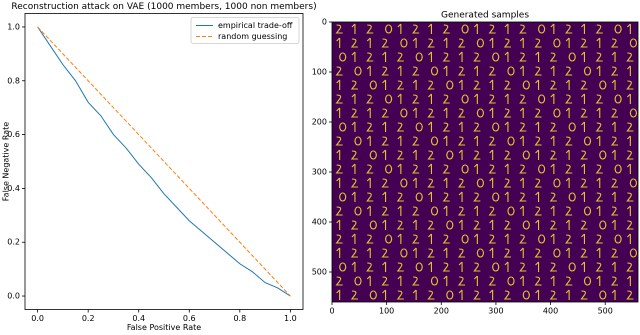 The image size is (640, 335). What do you see at coordinates (6, 161) in the screenshot?
I see `y-axis-label: False Negative Rate` at bounding box center [6, 161].